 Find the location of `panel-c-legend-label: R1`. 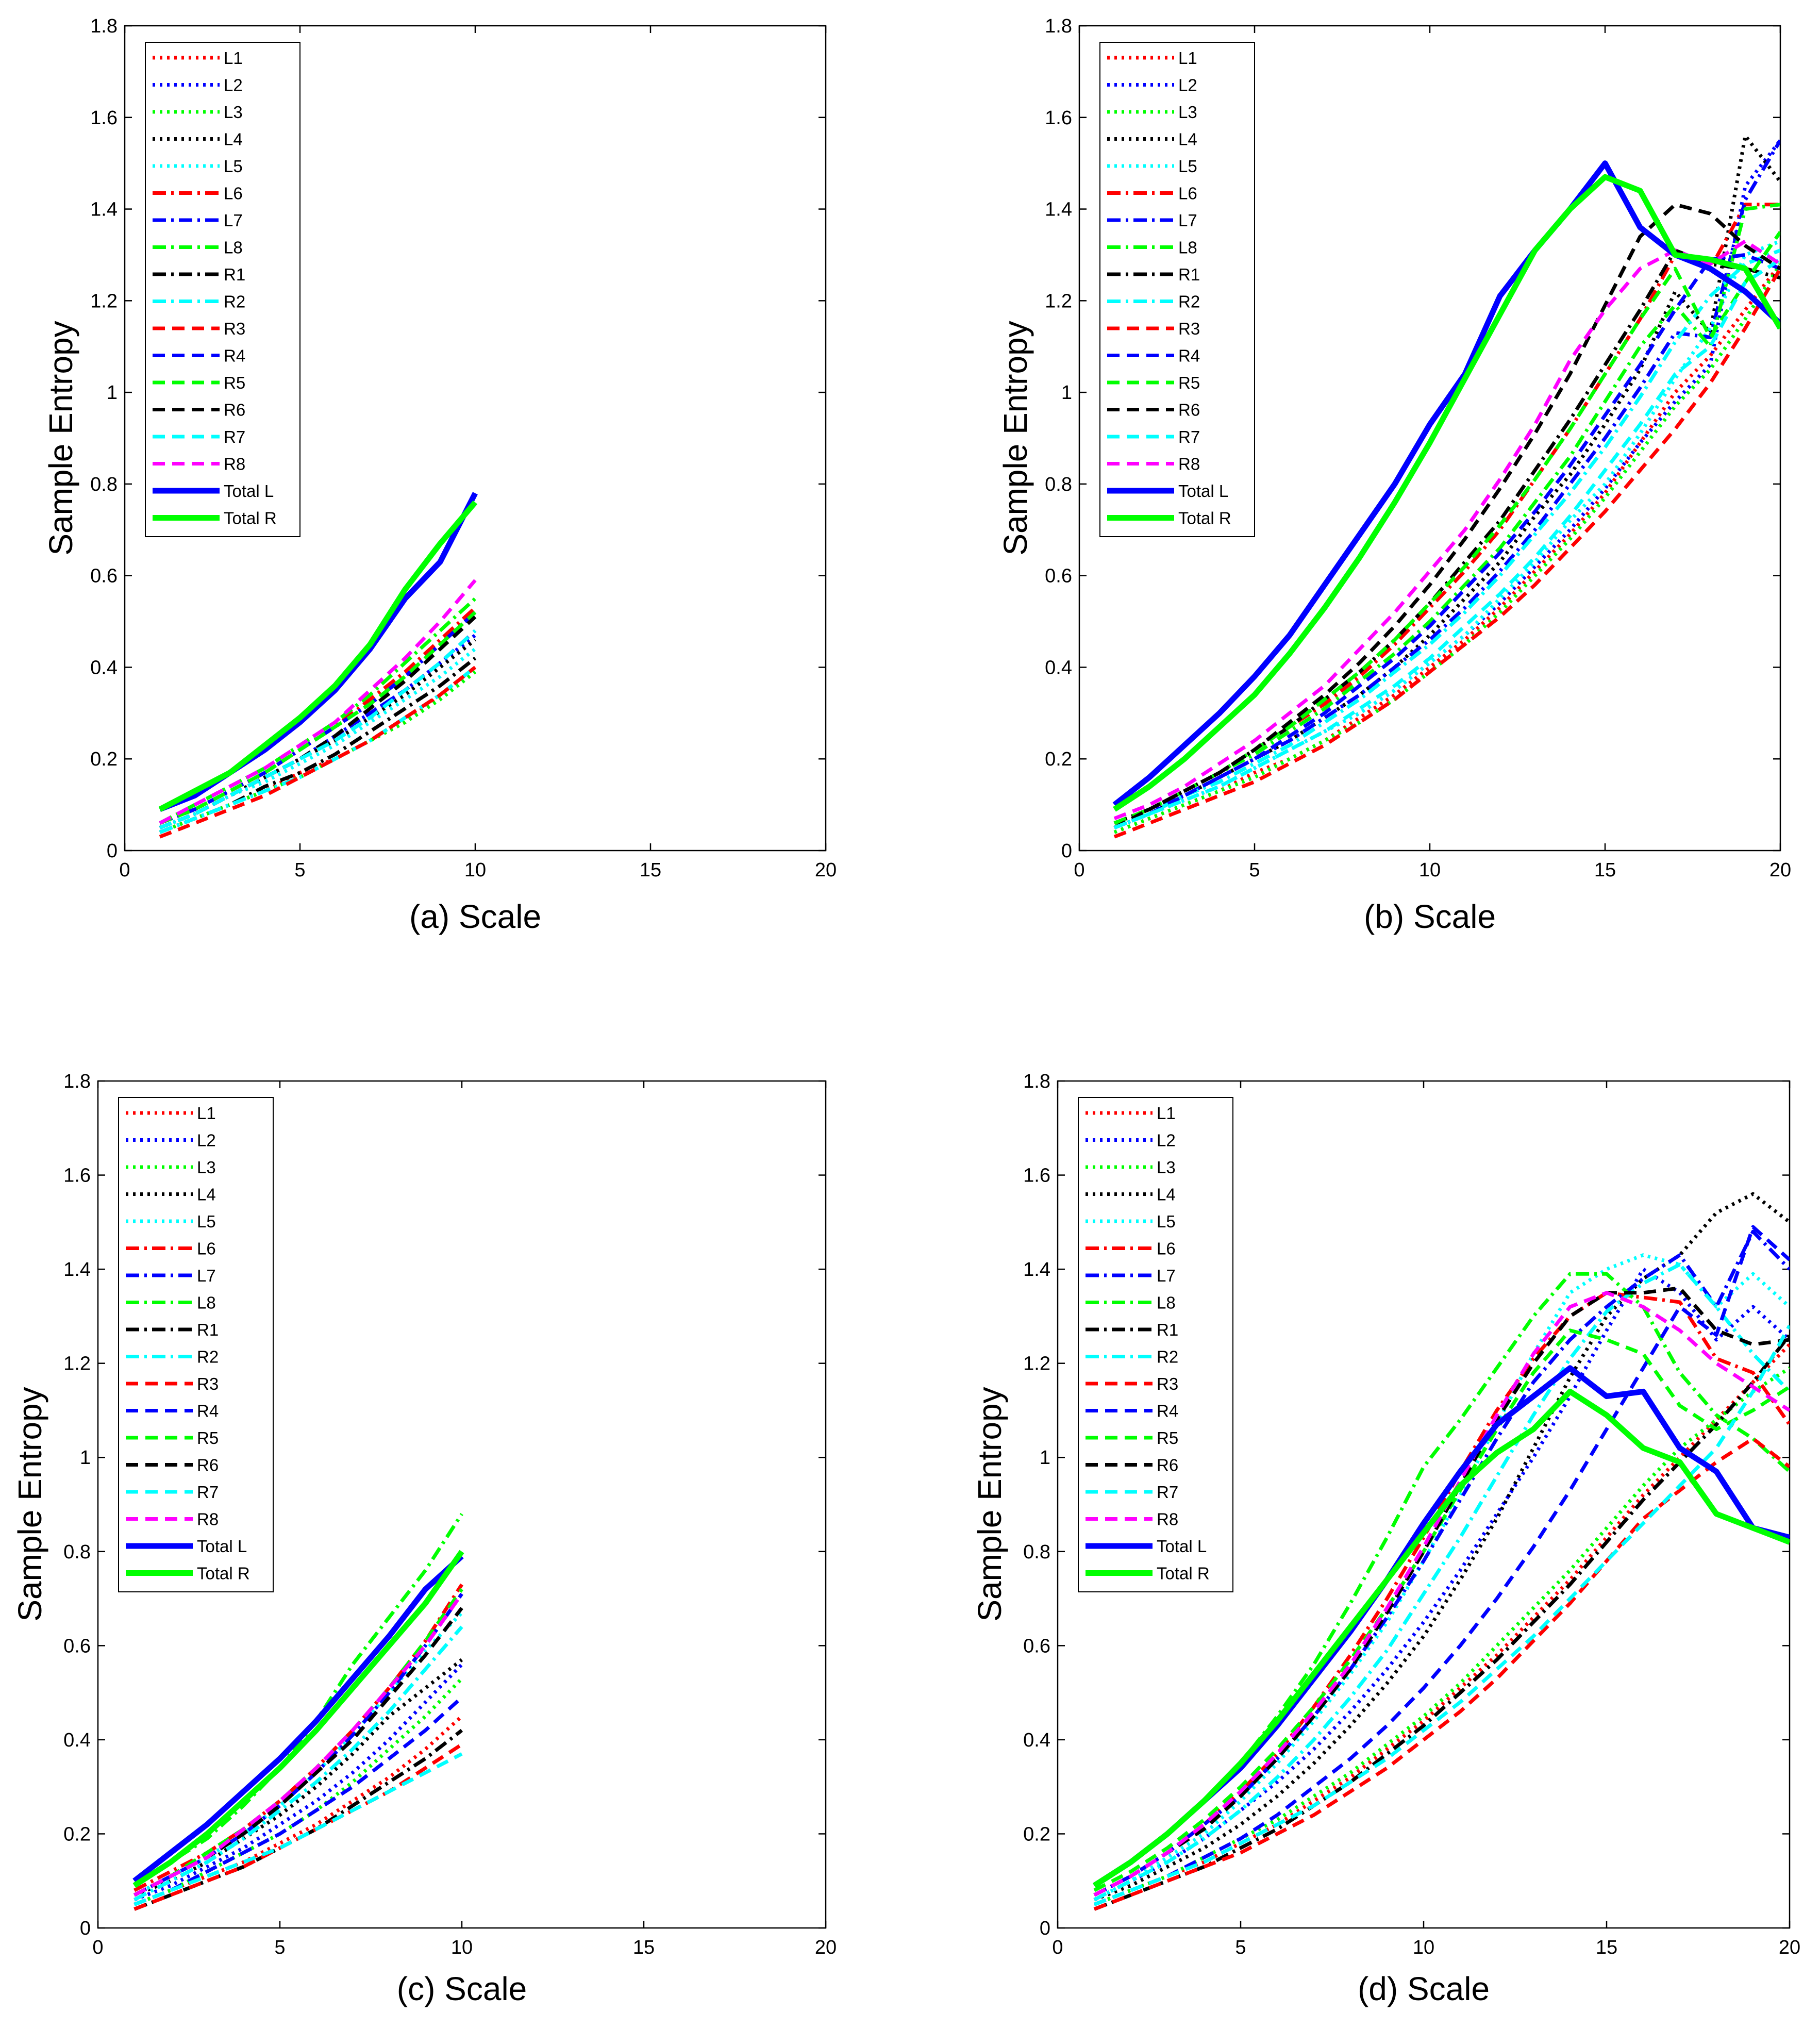

panel-c-legend-label: R1 is located at coordinates (208, 1329).